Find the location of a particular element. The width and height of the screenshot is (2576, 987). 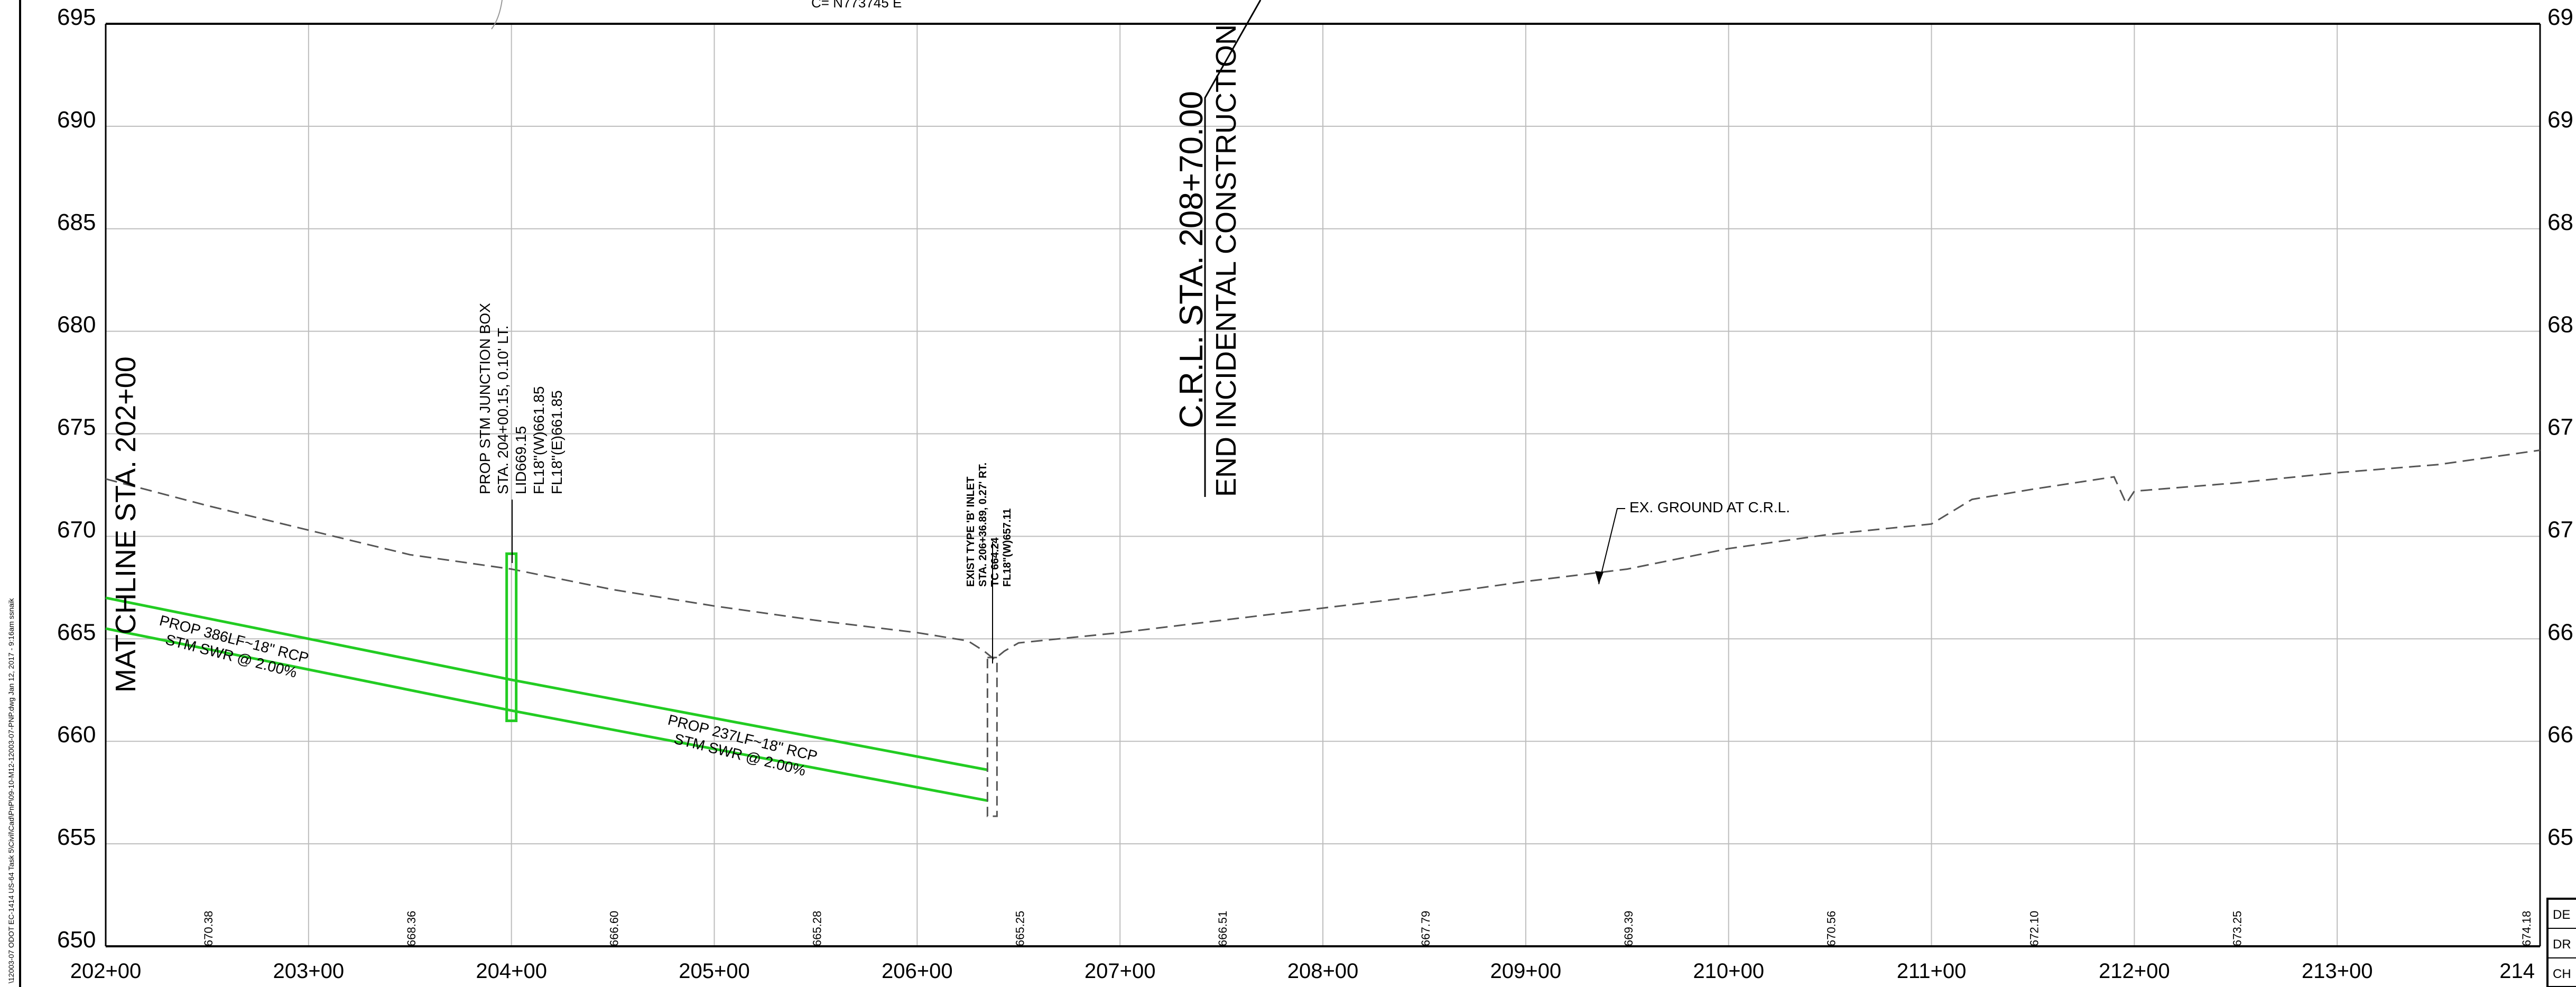

elevation-labels: 695 690 685 680 675 670 665 660 655 650 is located at coordinates (76, 478).